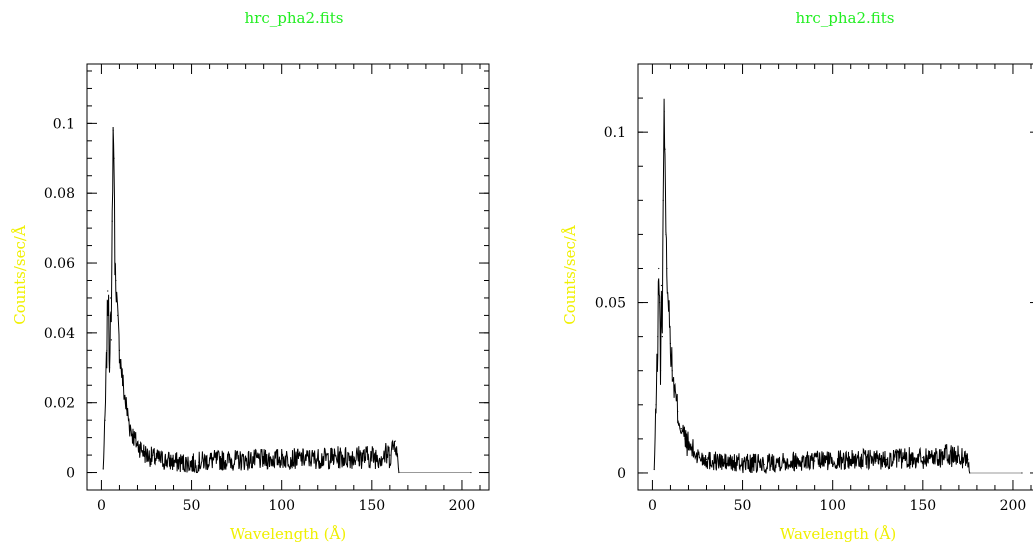  Describe the element at coordinates (59, 404) in the screenshot. I see `y-tick-label: 0.02` at that location.